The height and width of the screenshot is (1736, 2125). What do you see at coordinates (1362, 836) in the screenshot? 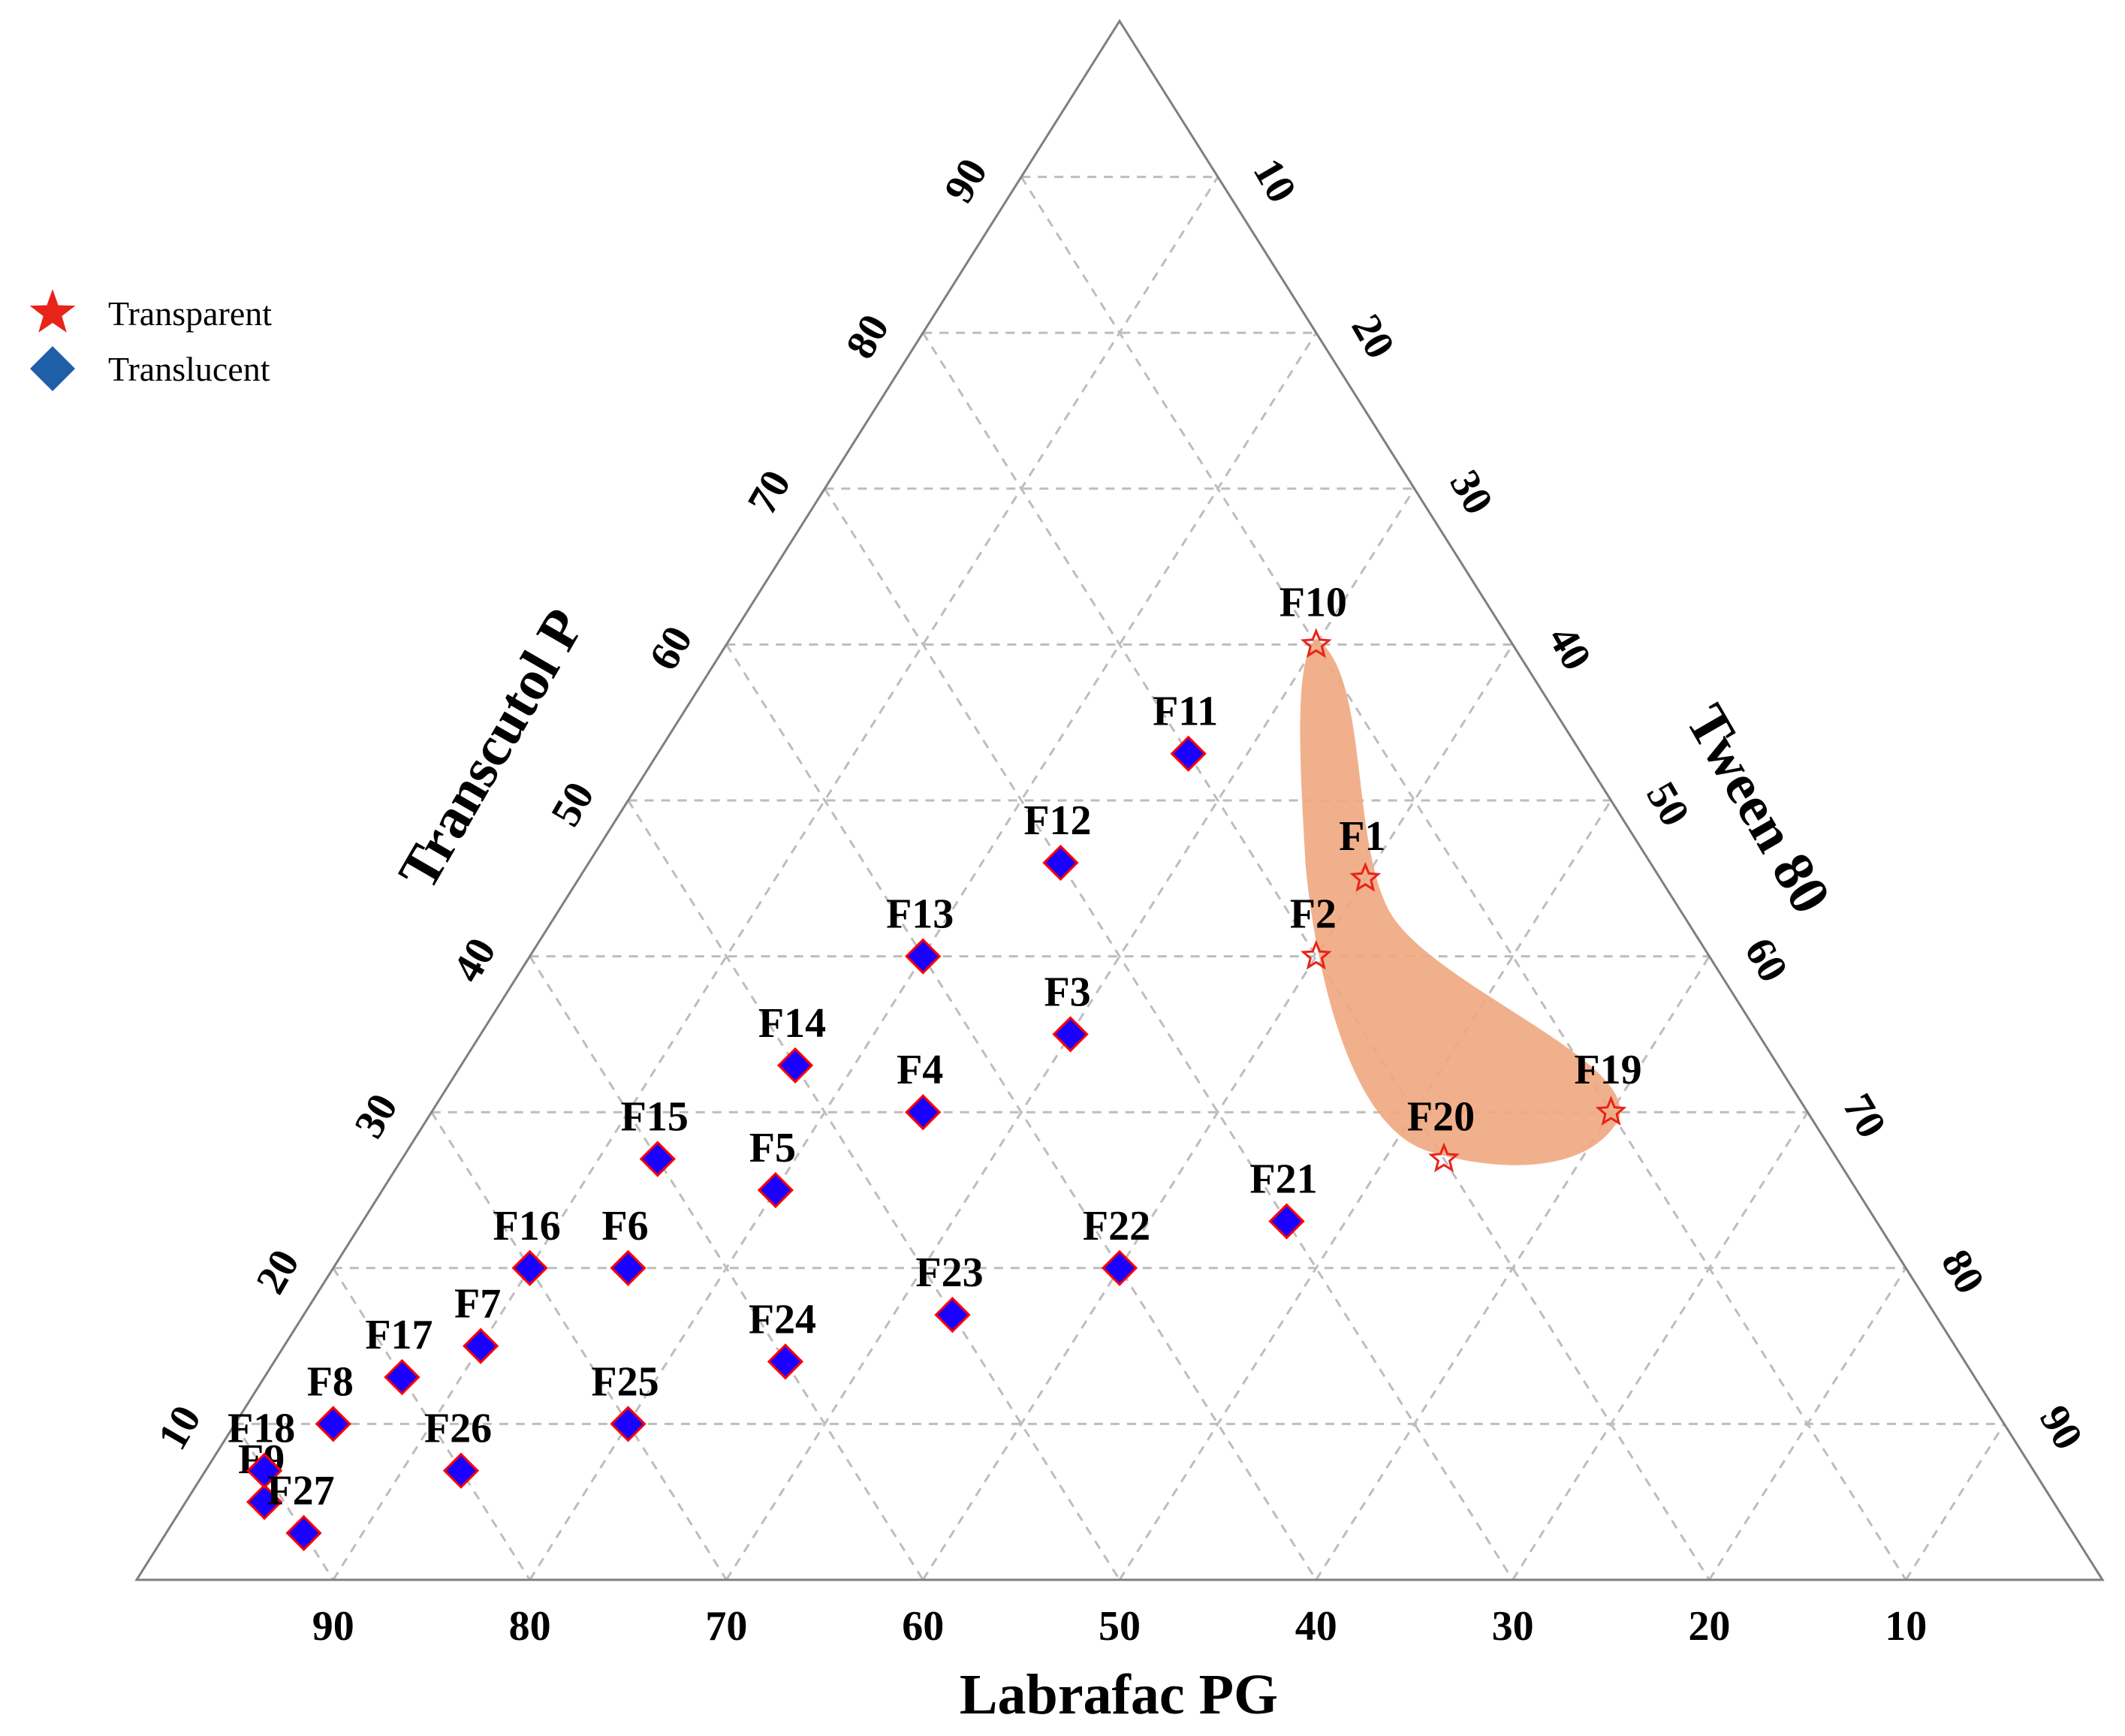
I see `point-label: F1` at bounding box center [1362, 836].